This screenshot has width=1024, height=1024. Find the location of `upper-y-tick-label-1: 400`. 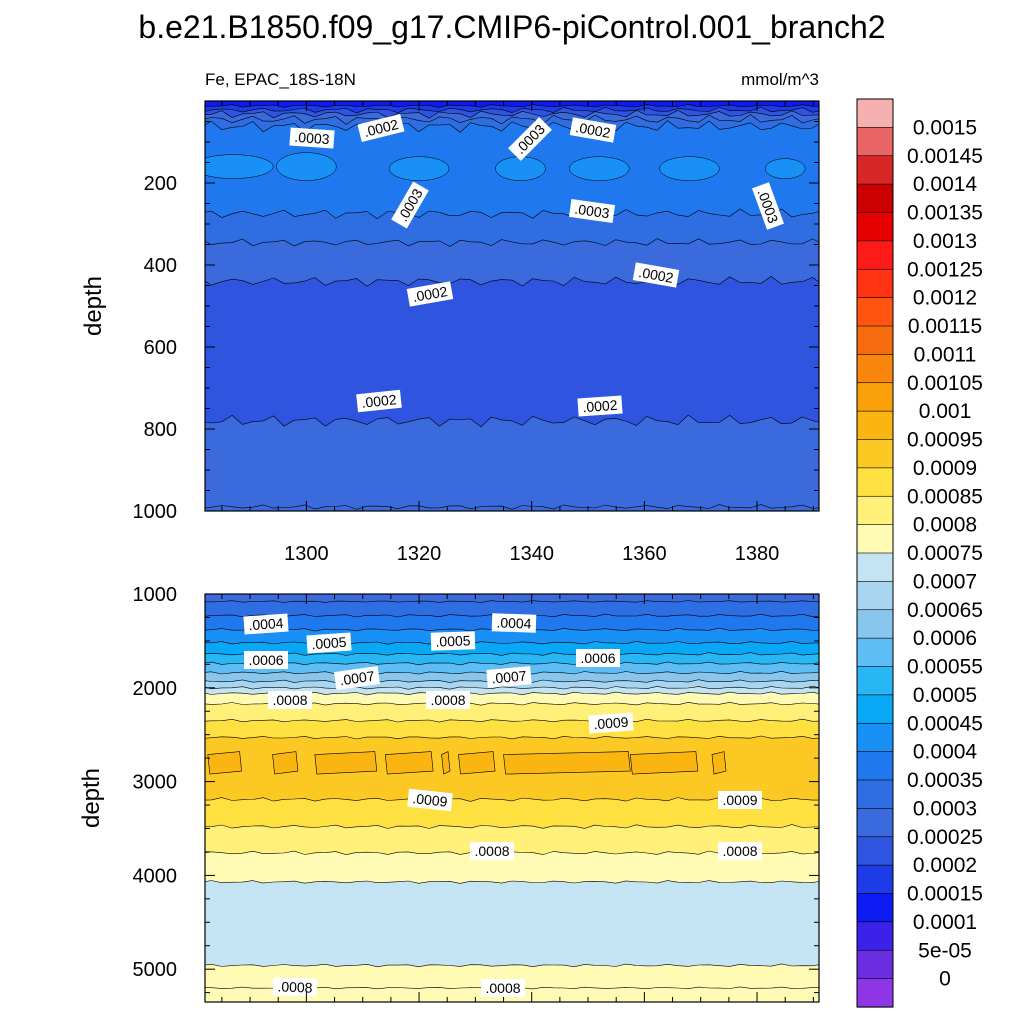

upper-y-tick-label-1: 400 is located at coordinates (160, 266).